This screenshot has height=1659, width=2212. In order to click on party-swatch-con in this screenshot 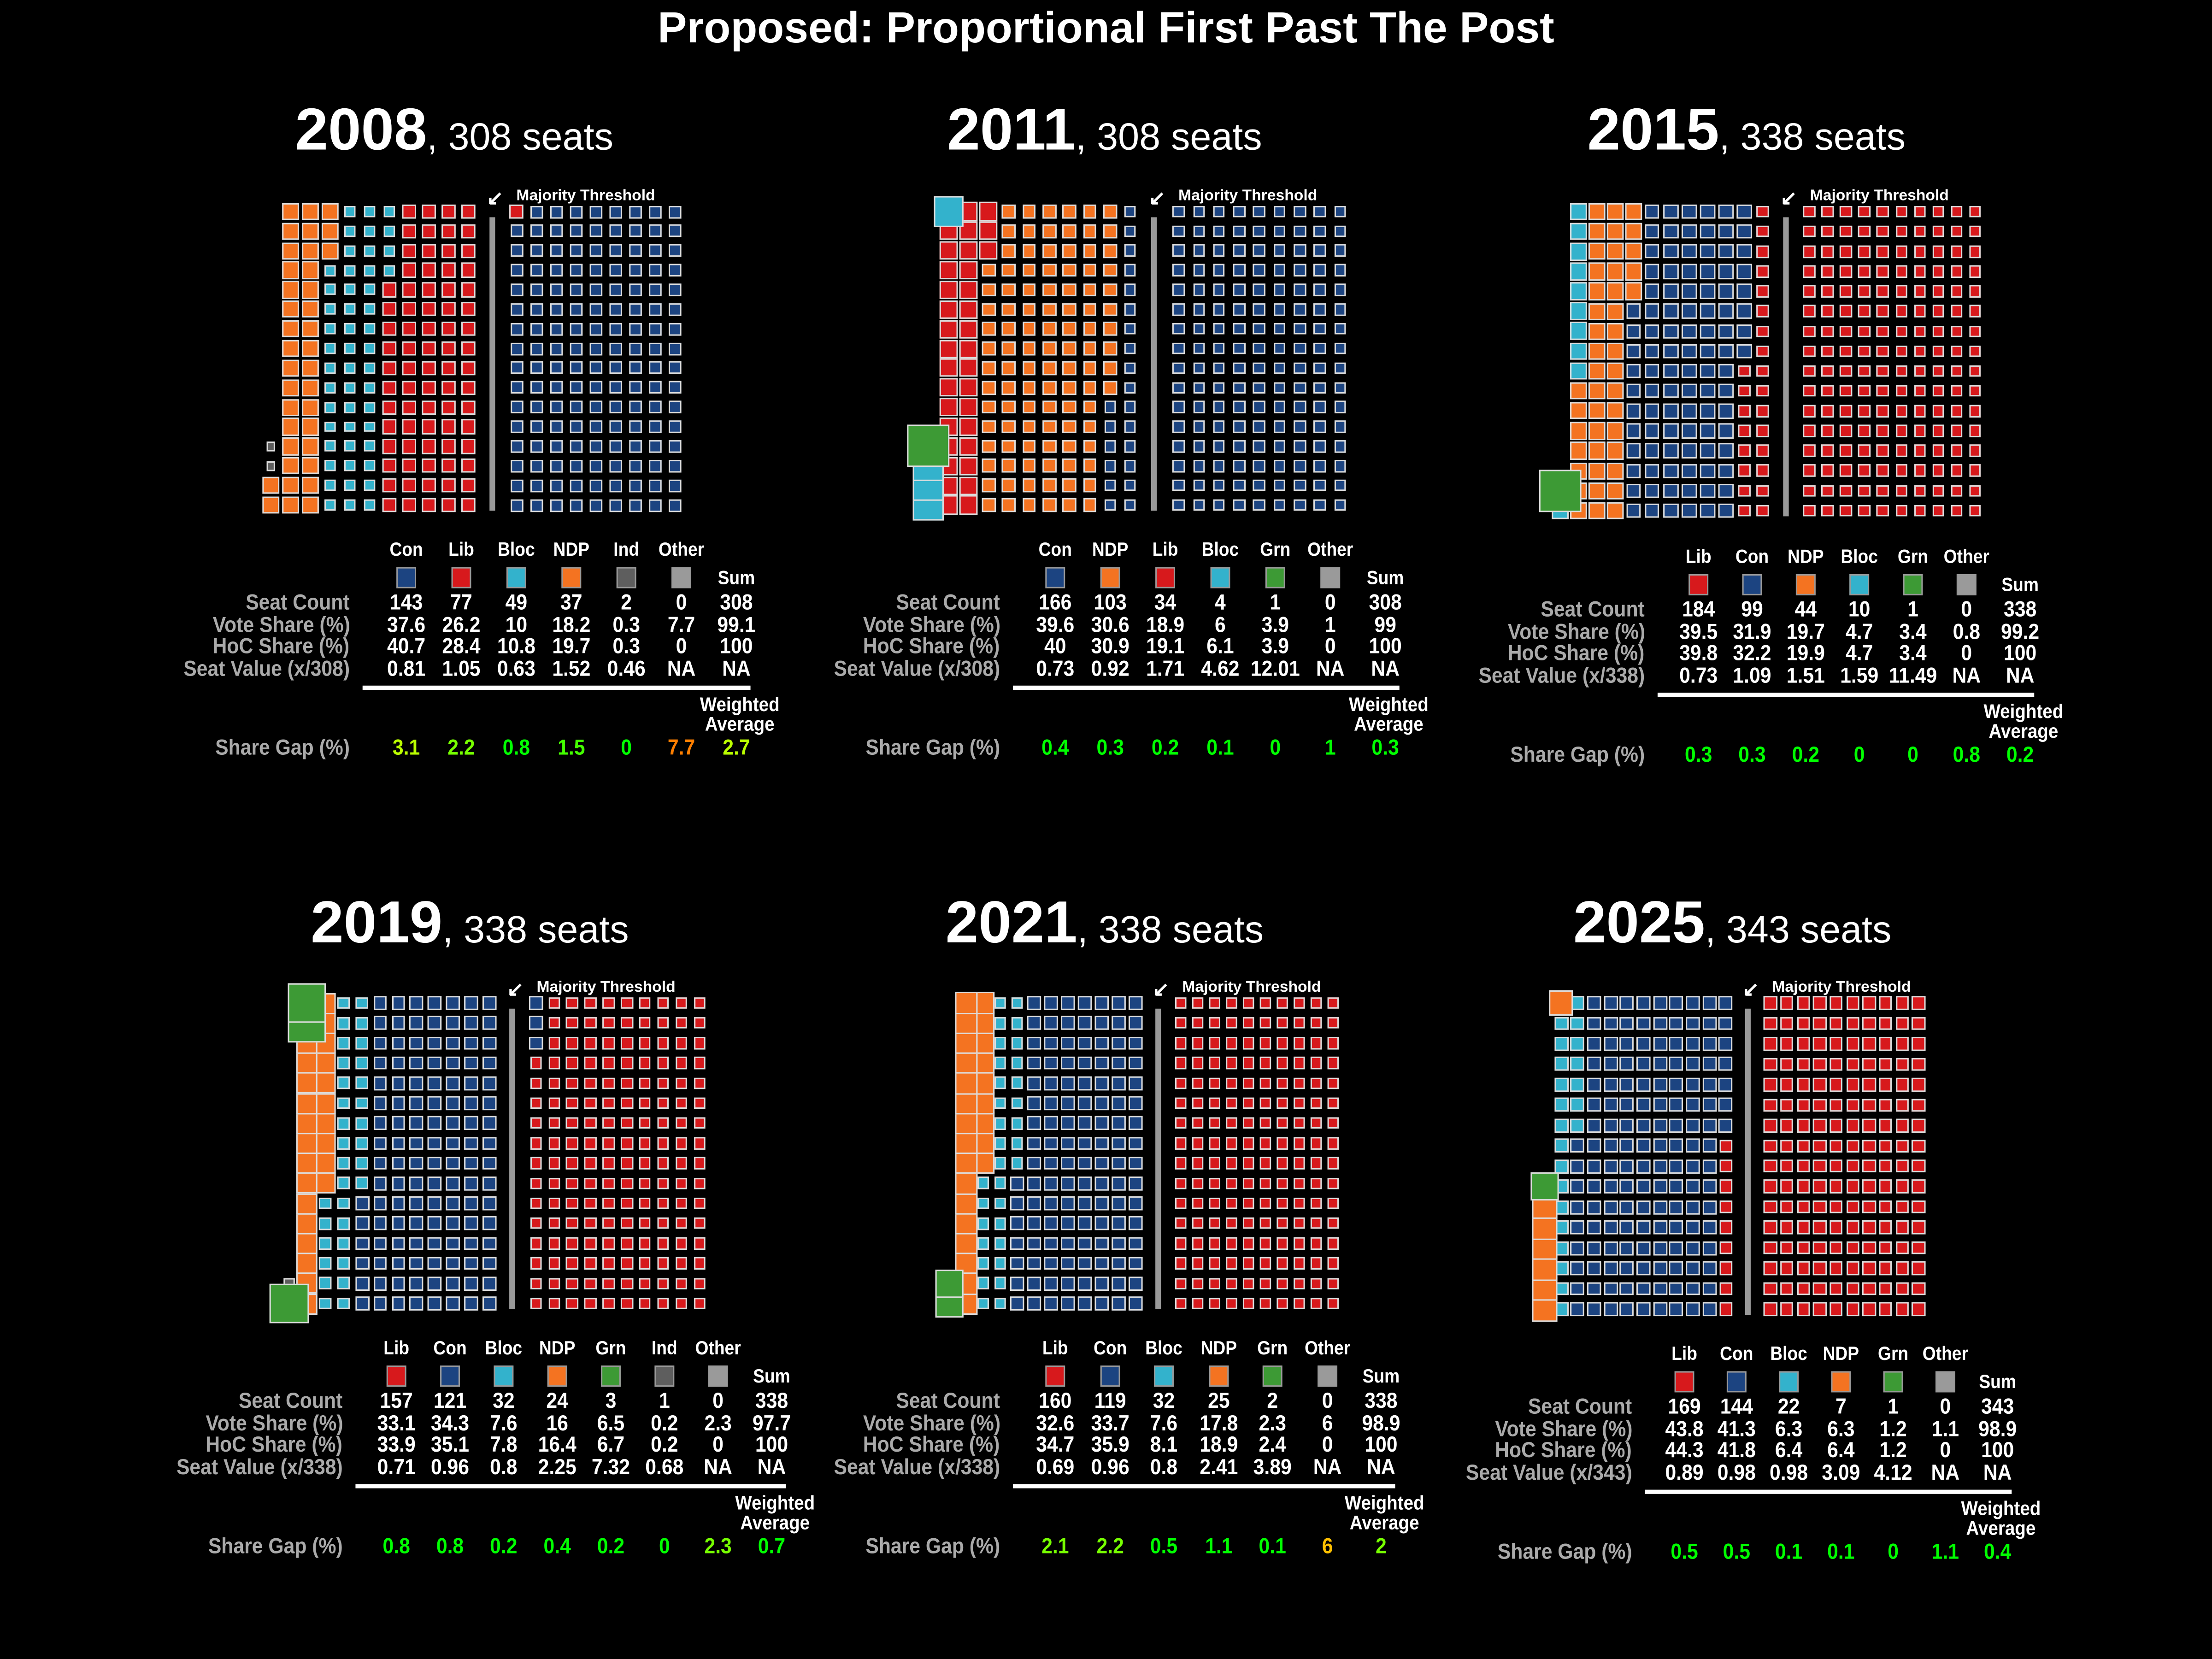, I will do `click(1110, 1376)`.